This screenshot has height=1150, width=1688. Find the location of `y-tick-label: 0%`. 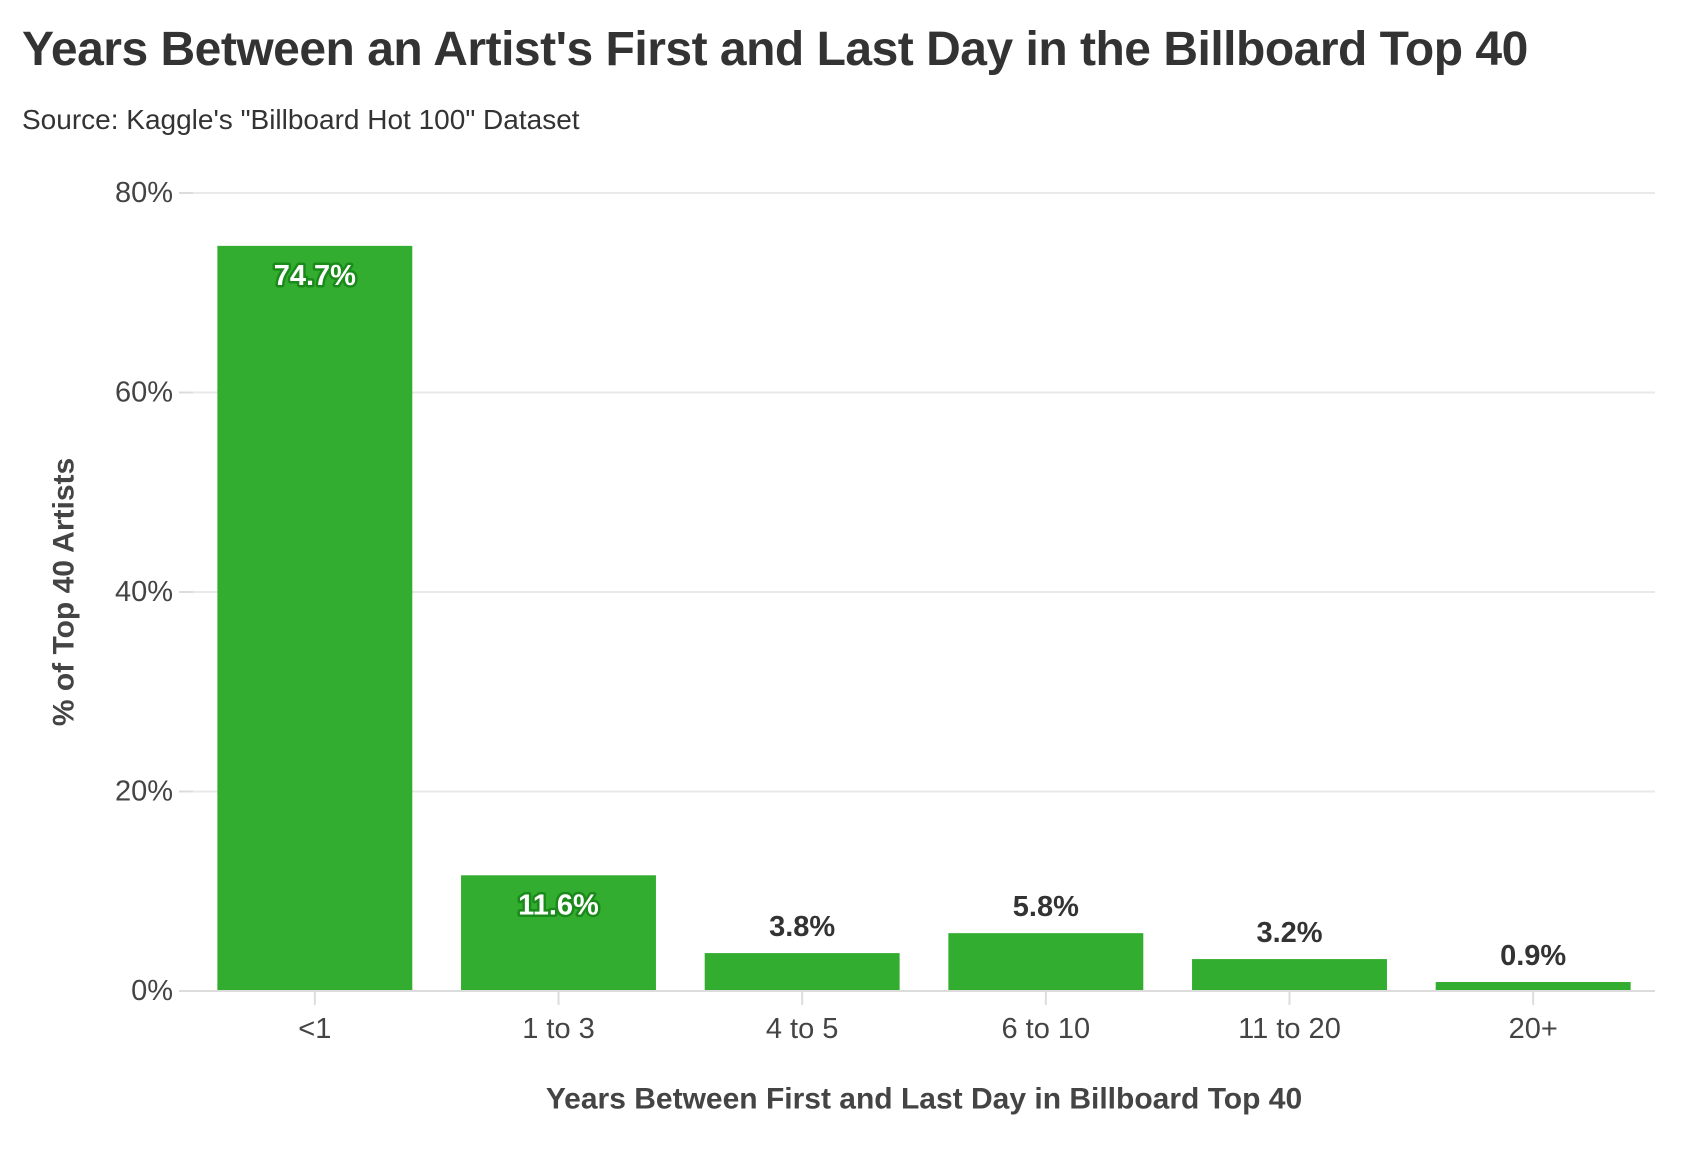

y-tick-label: 0% is located at coordinates (152, 991).